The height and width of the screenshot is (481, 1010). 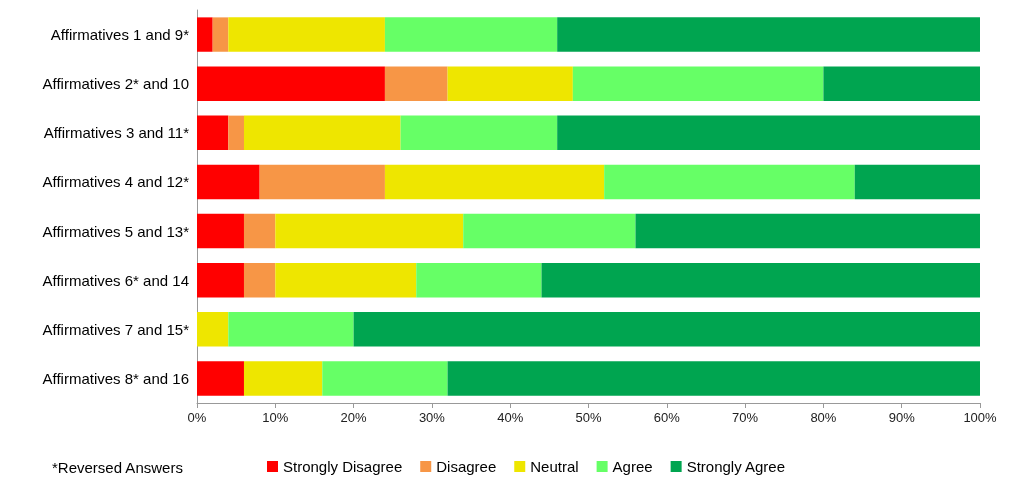 What do you see at coordinates (432, 417) in the screenshot?
I see `x-tick-label: 30%` at bounding box center [432, 417].